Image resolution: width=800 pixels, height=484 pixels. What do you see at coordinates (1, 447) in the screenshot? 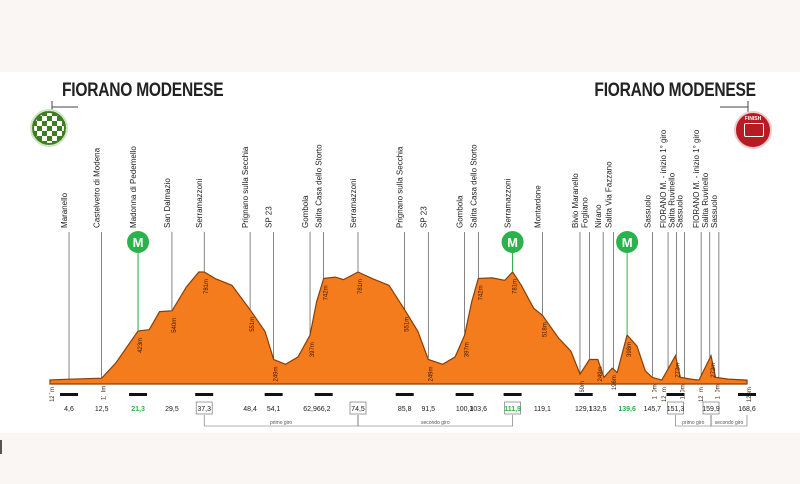
I see `edge-marker` at bounding box center [1, 447].